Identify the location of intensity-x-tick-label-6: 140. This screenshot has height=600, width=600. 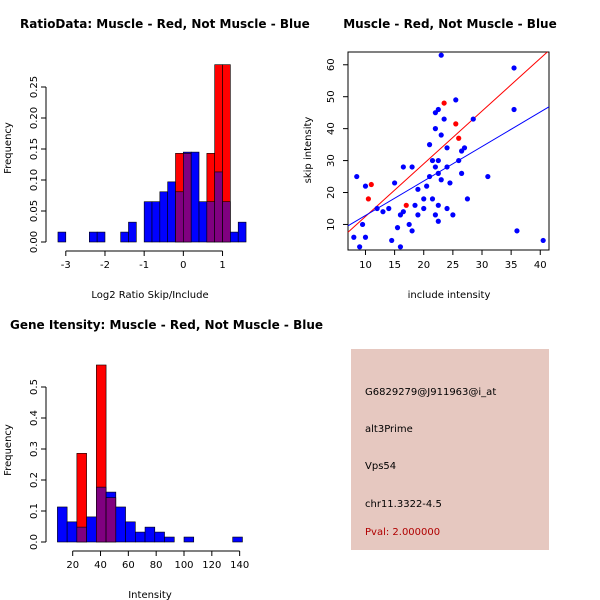
(239, 565).